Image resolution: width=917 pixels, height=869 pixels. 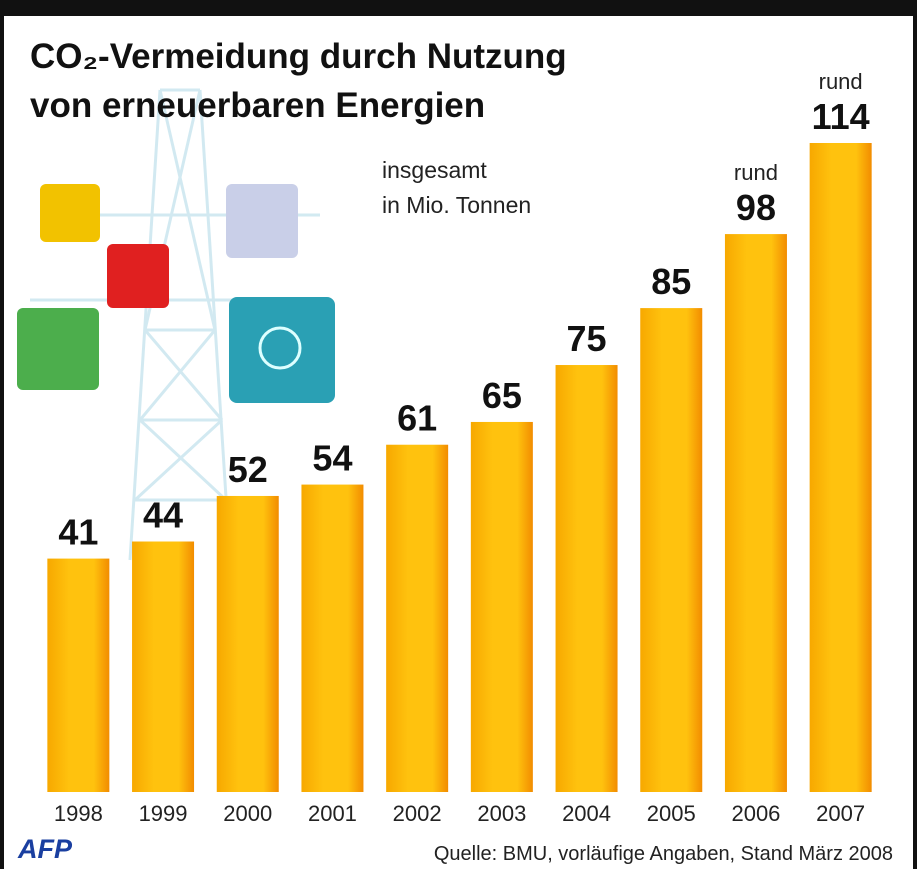 I want to click on water-wheel, so click(x=280, y=348).